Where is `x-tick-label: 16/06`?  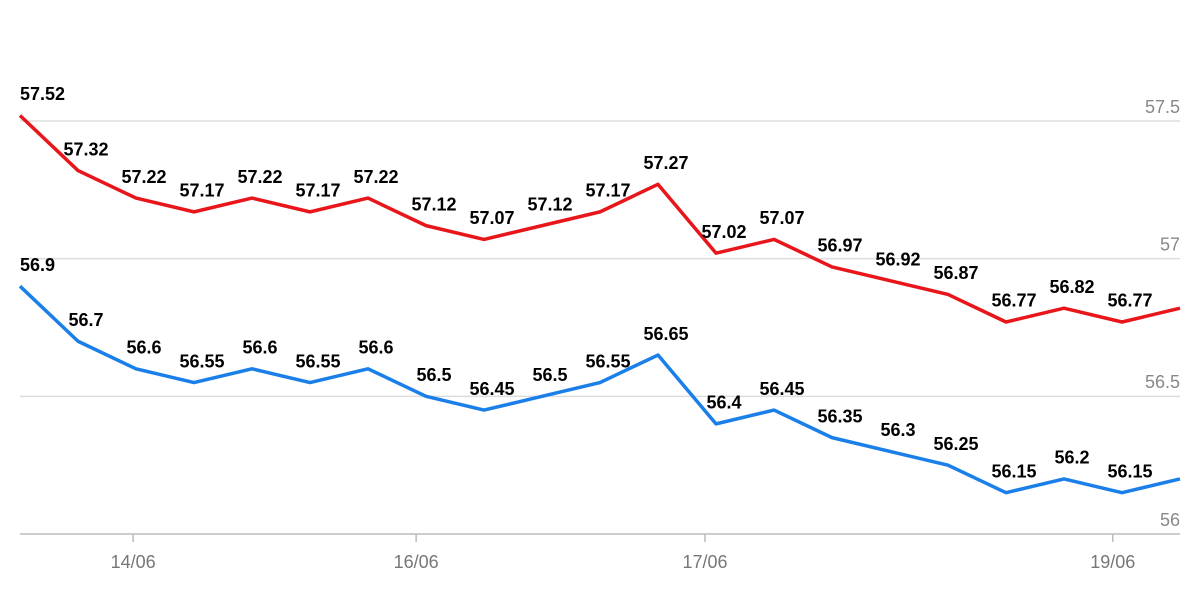 x-tick-label: 16/06 is located at coordinates (416, 562).